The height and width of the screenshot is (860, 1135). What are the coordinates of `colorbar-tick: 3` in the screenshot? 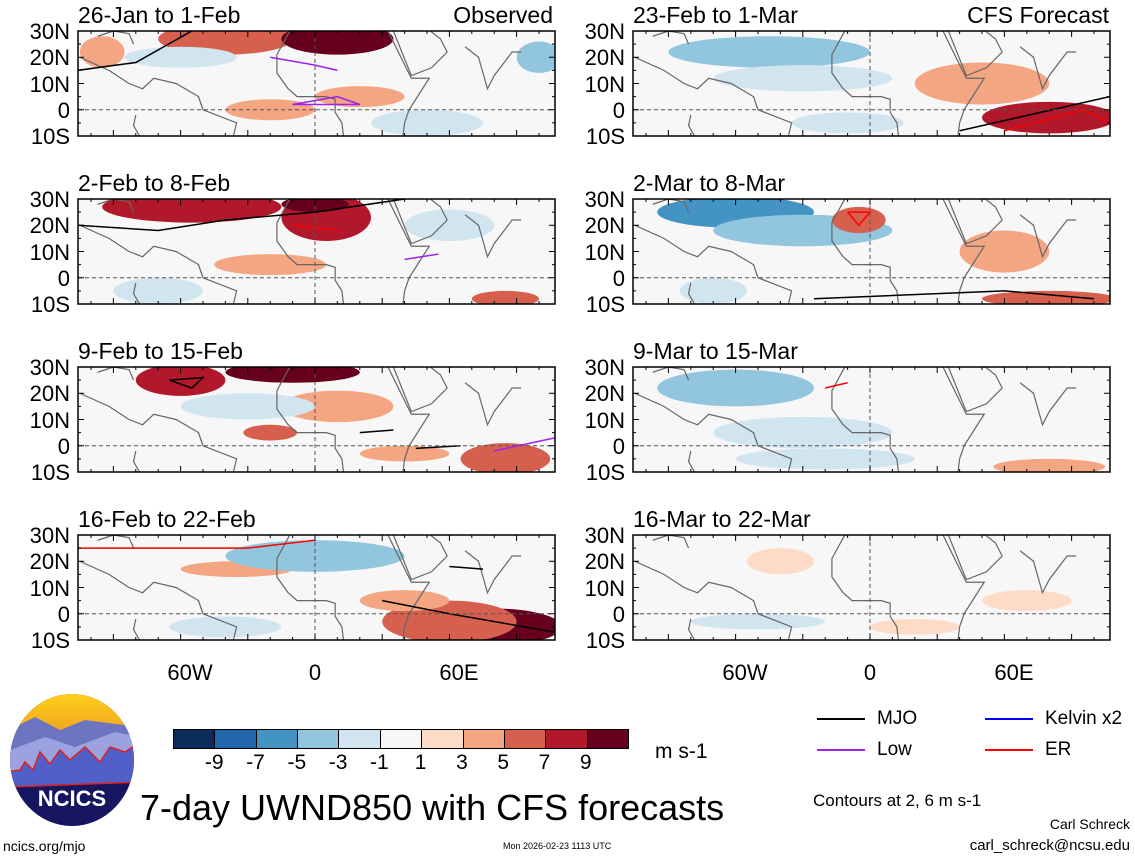 It's located at (462, 762).